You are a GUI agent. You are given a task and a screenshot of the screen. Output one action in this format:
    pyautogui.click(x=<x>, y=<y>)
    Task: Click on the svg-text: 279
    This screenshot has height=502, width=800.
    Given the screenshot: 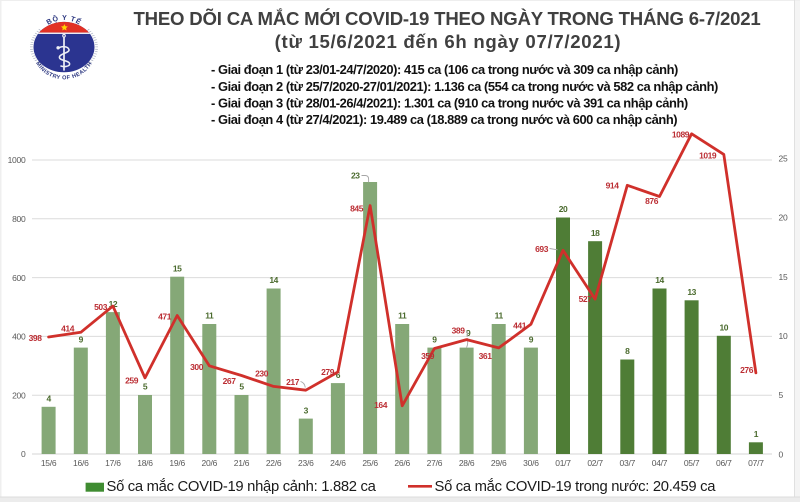 What is the action you would take?
    pyautogui.click(x=328, y=372)
    